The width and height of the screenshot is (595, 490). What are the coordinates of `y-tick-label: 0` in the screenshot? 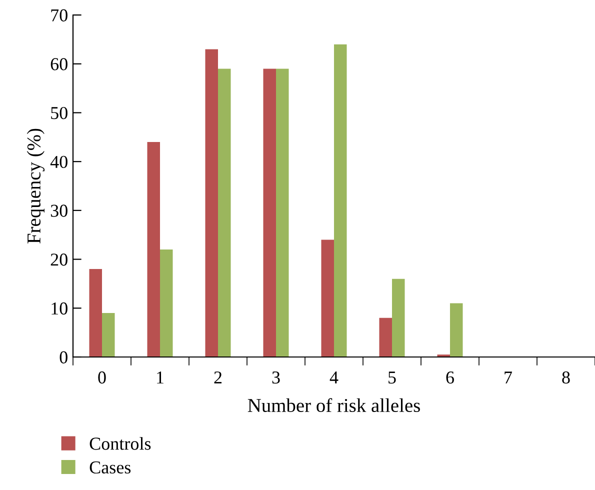 It's located at (64, 357).